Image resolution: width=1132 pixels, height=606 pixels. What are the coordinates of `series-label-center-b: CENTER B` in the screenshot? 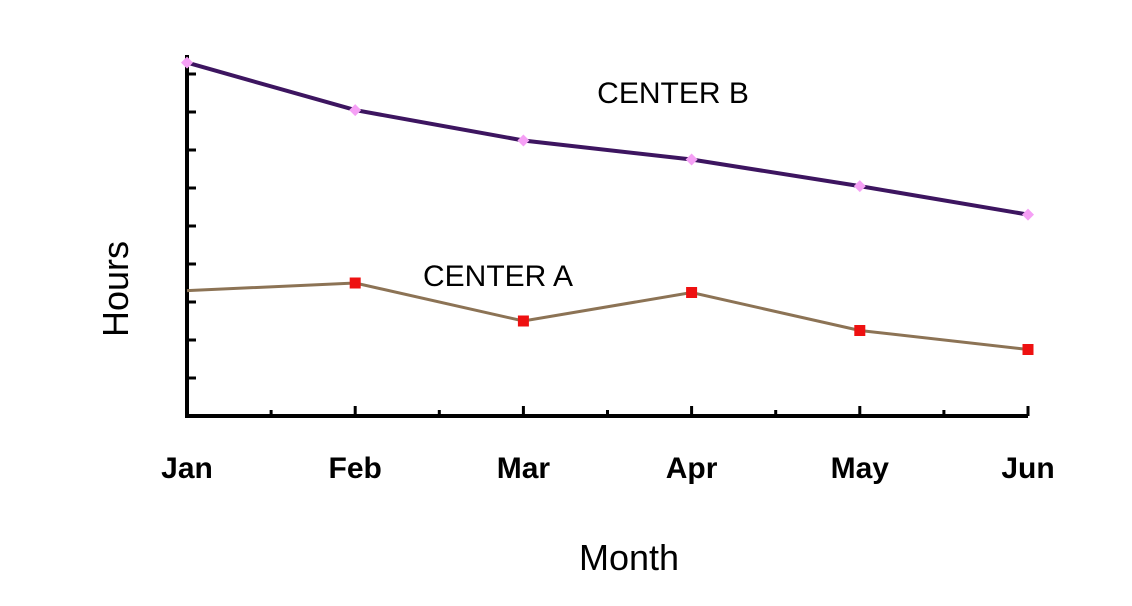 It's located at (673, 93).